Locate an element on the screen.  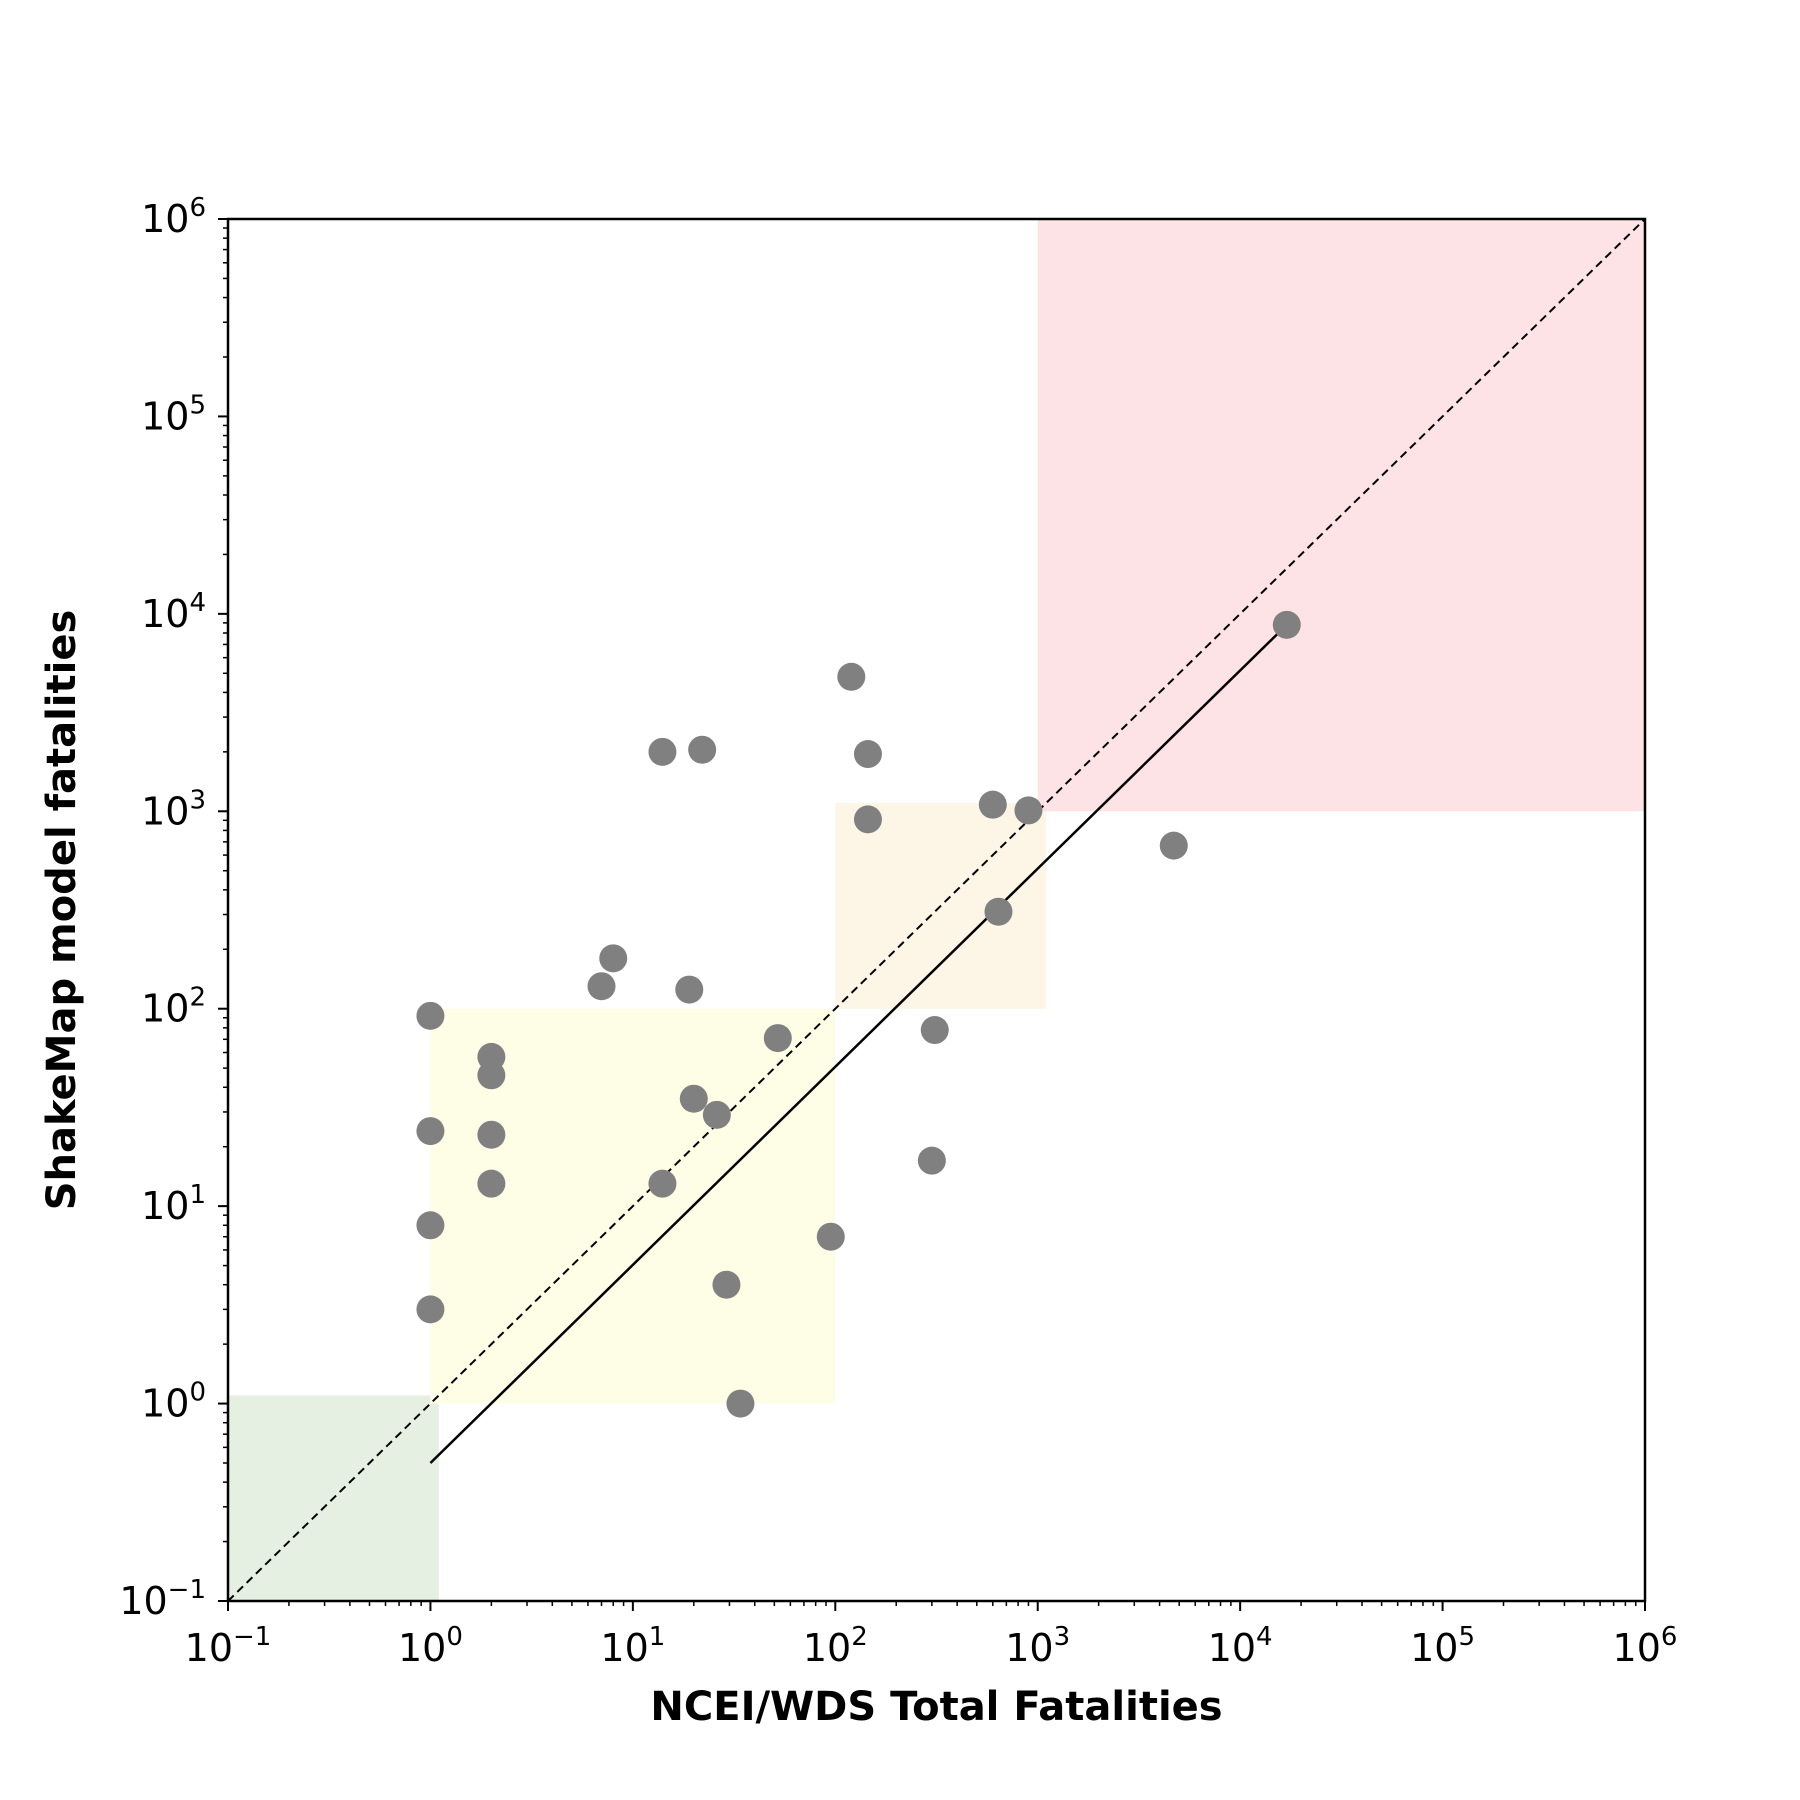
y-tick-label: 10⁶ is located at coordinates (173, 217).